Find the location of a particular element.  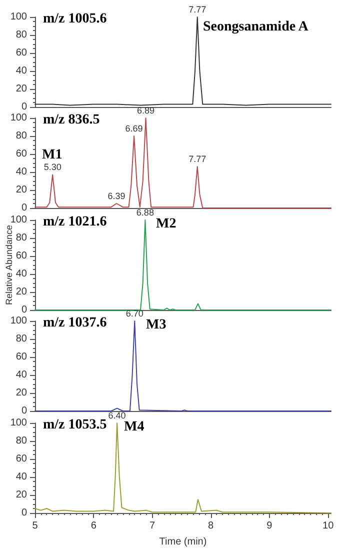

text: M1 is located at coordinates (52, 155).